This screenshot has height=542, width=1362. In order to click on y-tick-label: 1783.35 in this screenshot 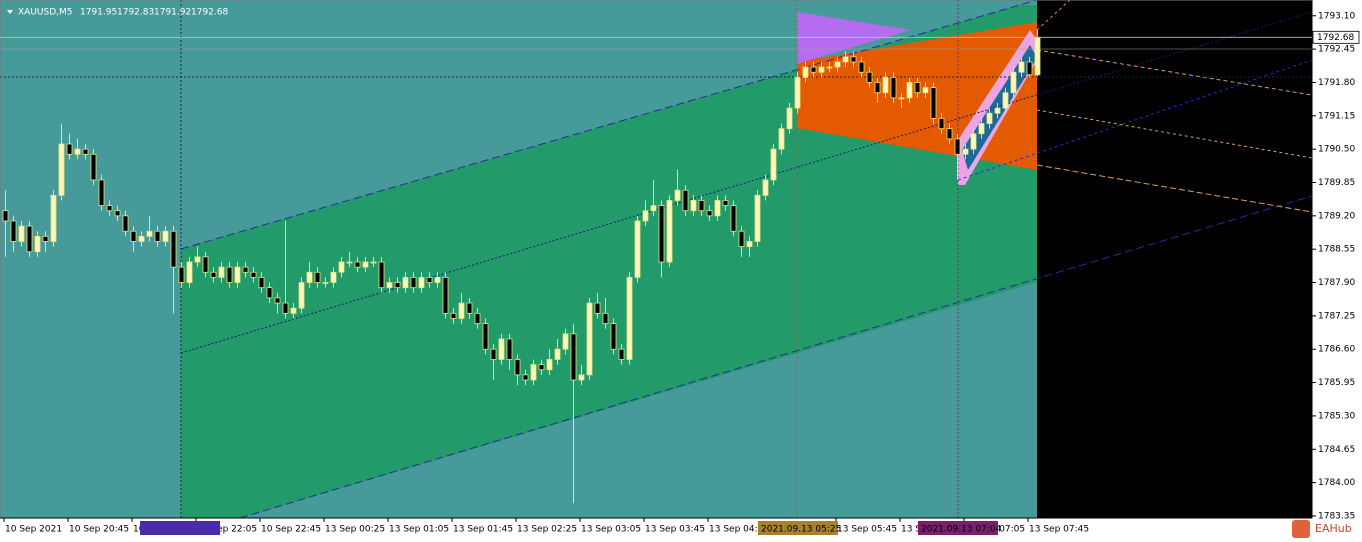, I will do `click(1336, 516)`.